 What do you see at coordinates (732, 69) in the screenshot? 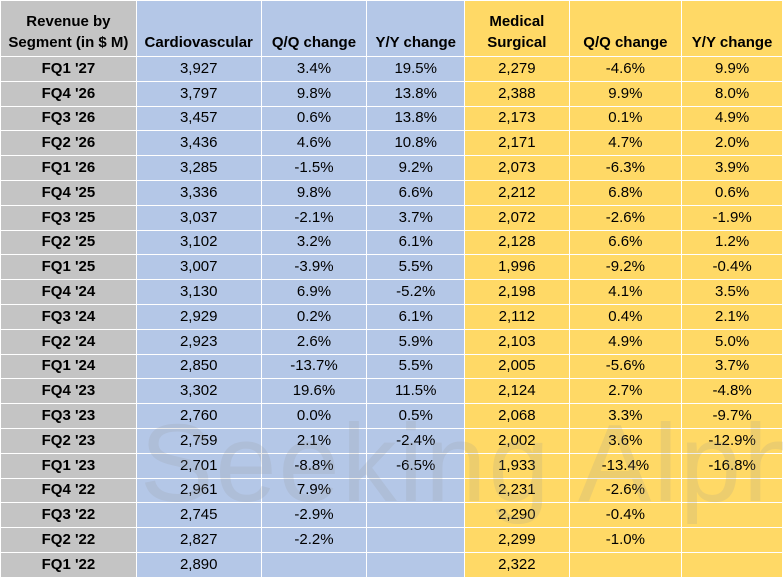
I see `cell-medsurg-yy: 9.9%` at bounding box center [732, 69].